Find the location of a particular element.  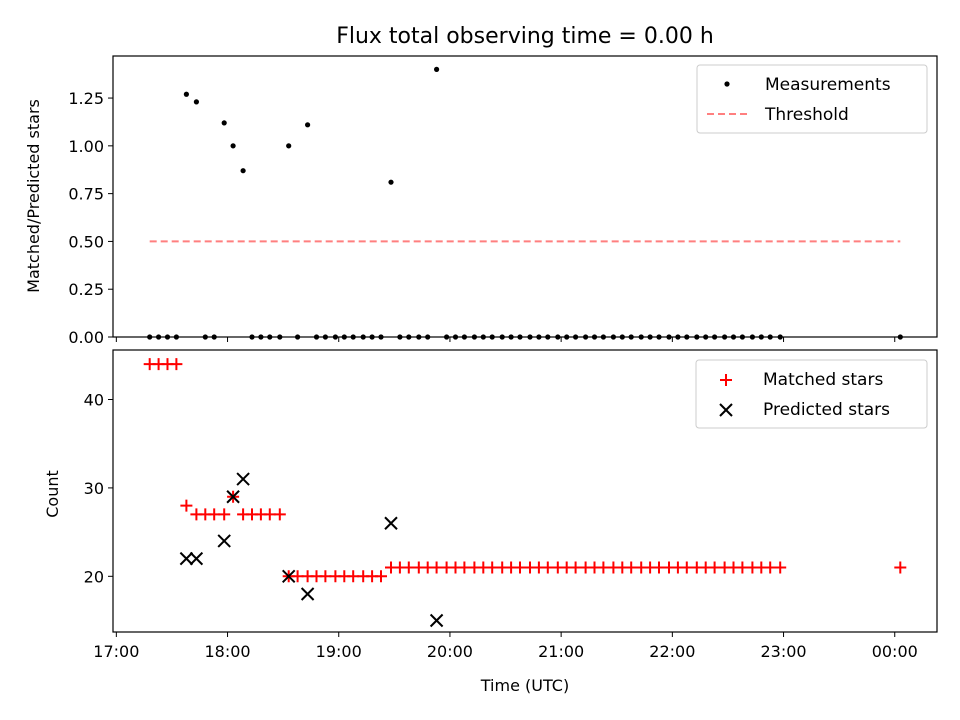

bottom-legend: Matched stars Predicted stars is located at coordinates (811, 394).